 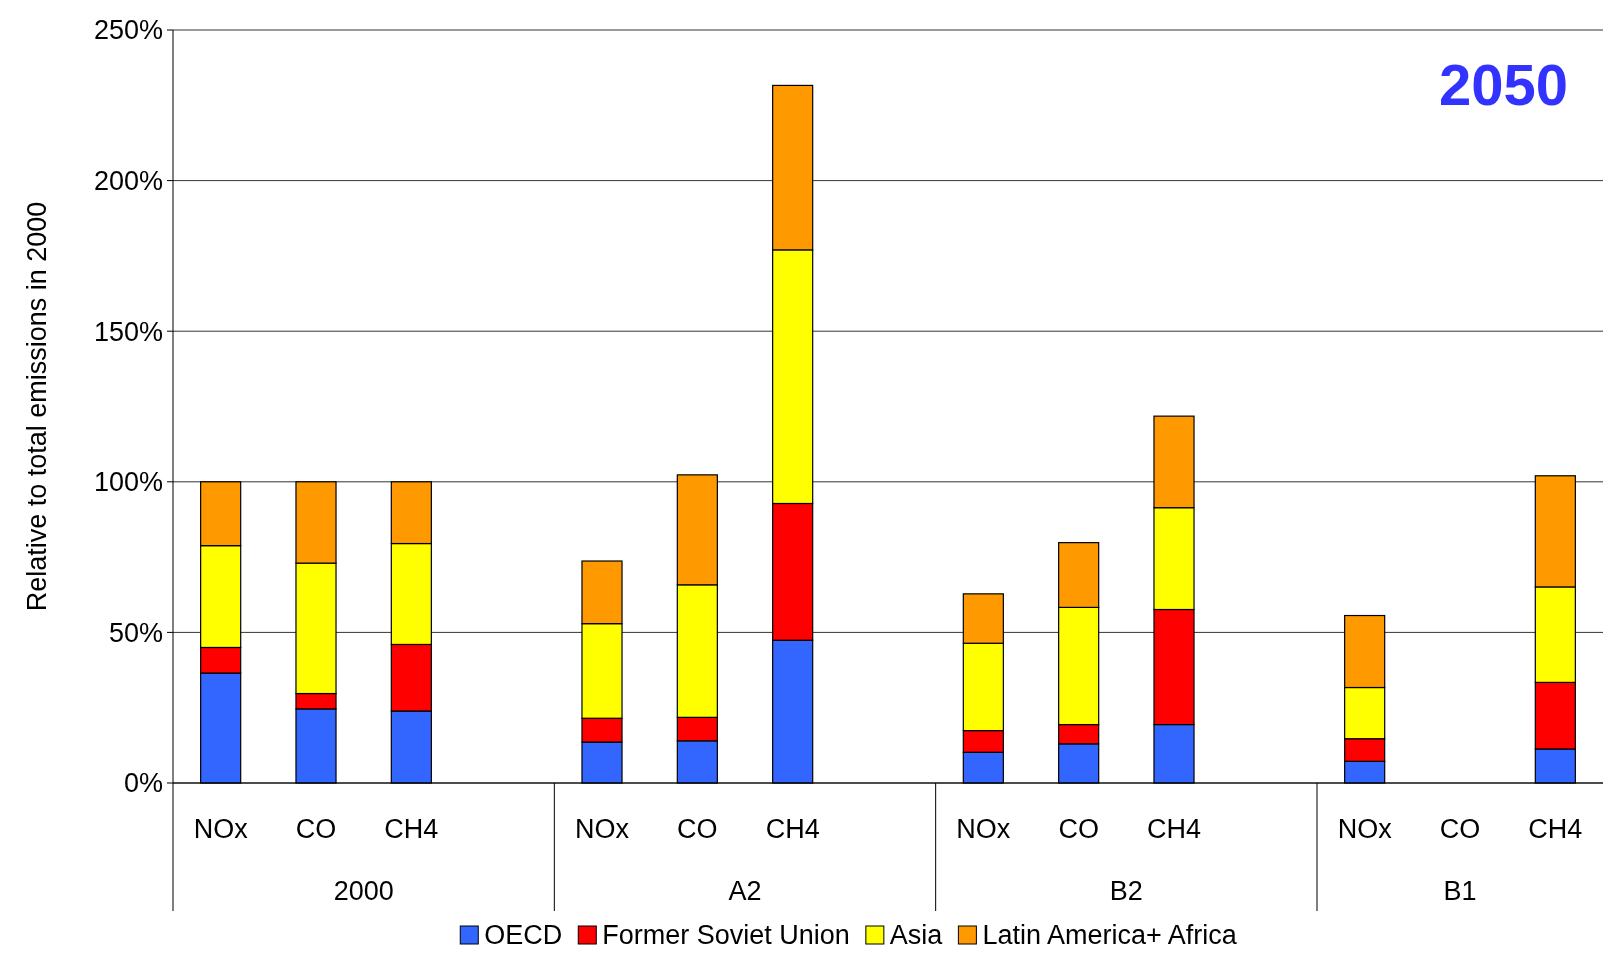 I want to click on y-tick-label: 150%, so click(x=128, y=331).